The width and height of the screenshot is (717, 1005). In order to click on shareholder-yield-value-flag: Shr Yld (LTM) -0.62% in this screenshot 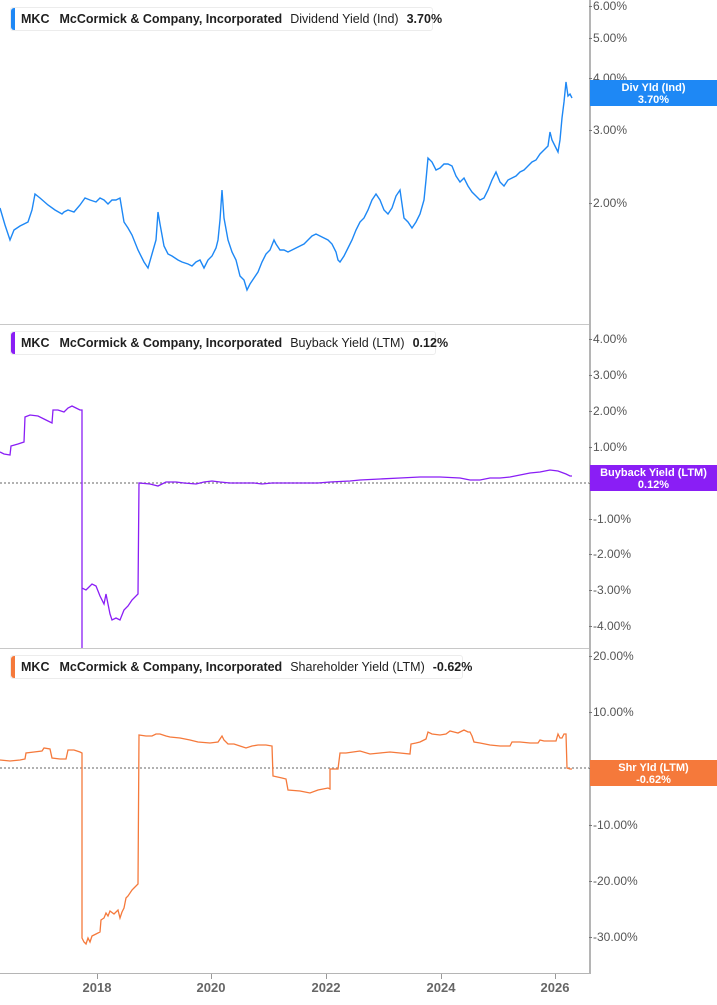, I will do `click(653, 773)`.